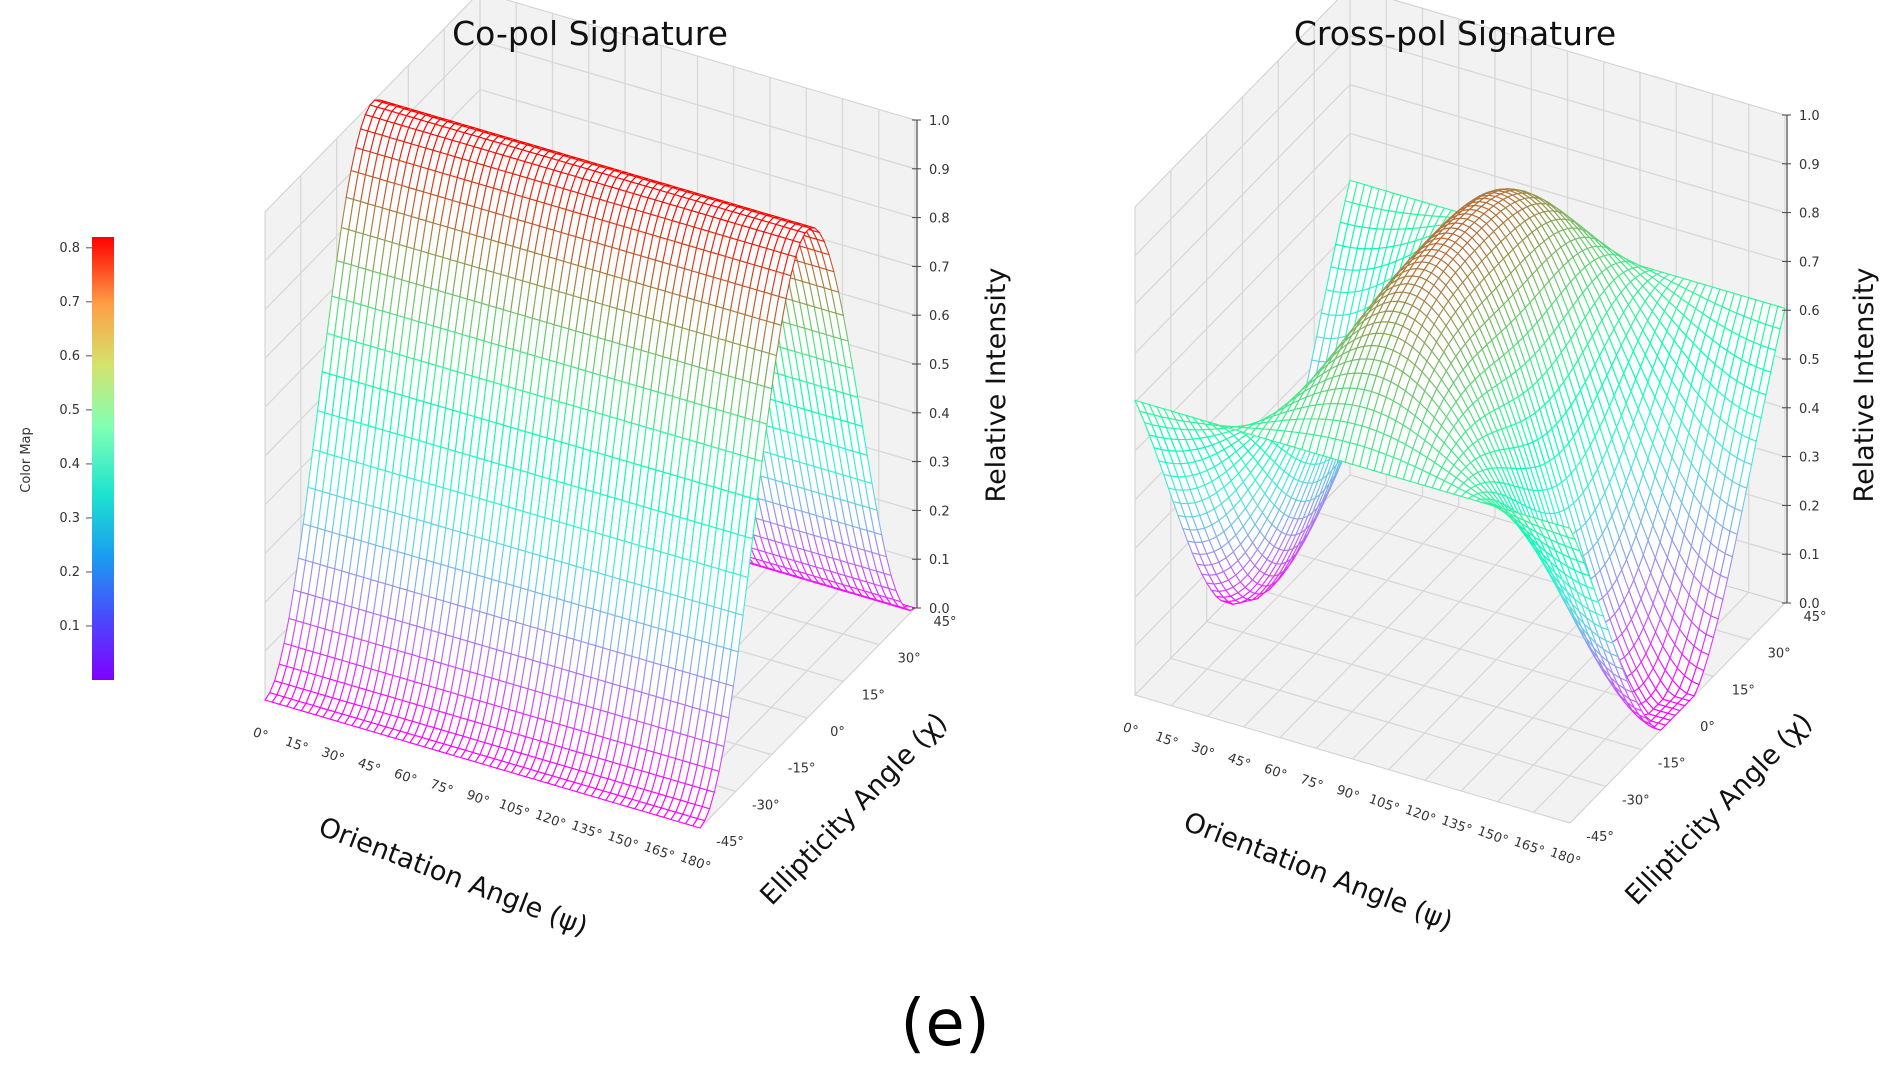 The height and width of the screenshot is (1078, 1890). Describe the element at coordinates (939, 511) in the screenshot. I see `z-tick-label: 0.2` at that location.